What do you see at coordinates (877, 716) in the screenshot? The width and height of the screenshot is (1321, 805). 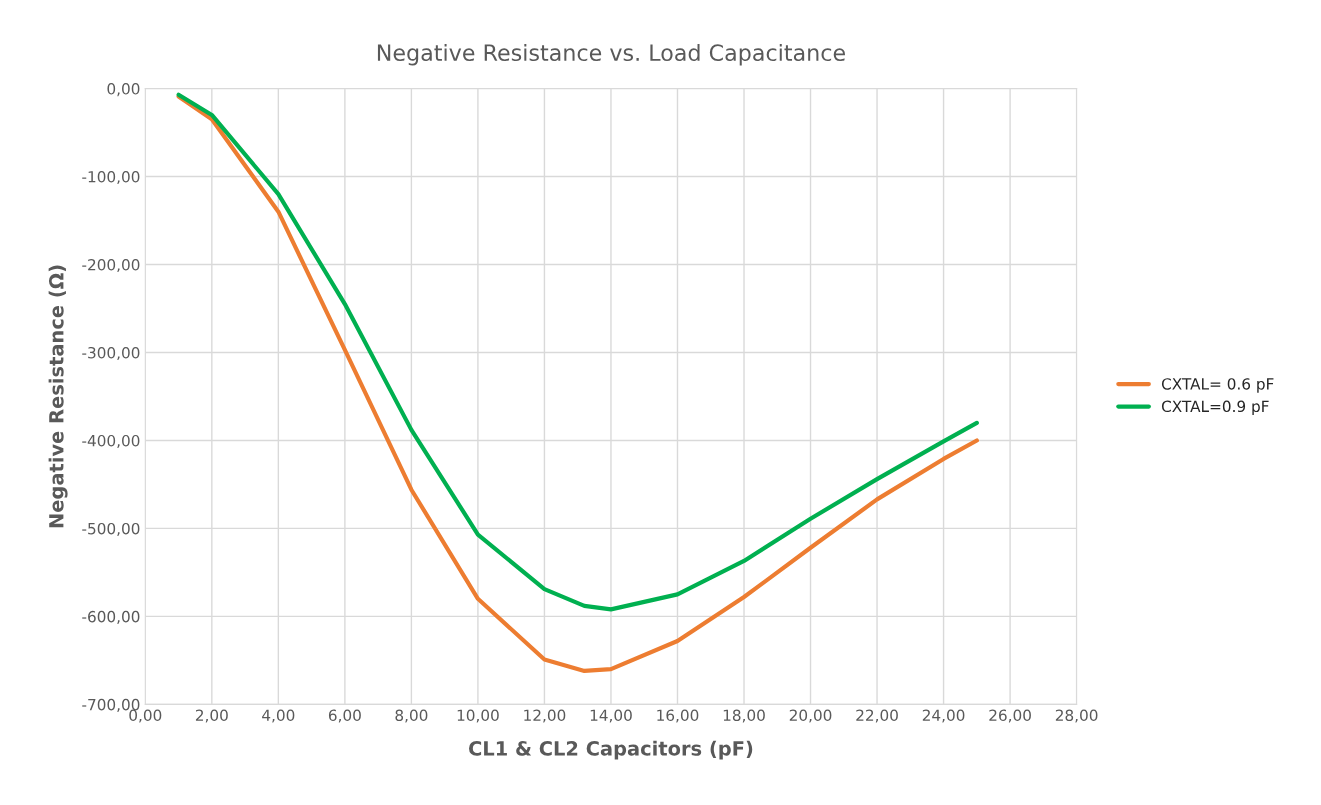 I see `x-tick-label: 22,00` at bounding box center [877, 716].